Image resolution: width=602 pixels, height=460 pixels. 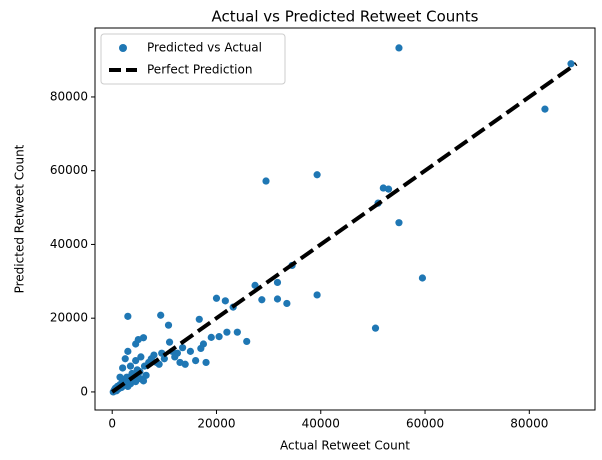 What do you see at coordinates (529, 424) in the screenshot?
I see `x-tick-label: 80000` at bounding box center [529, 424].